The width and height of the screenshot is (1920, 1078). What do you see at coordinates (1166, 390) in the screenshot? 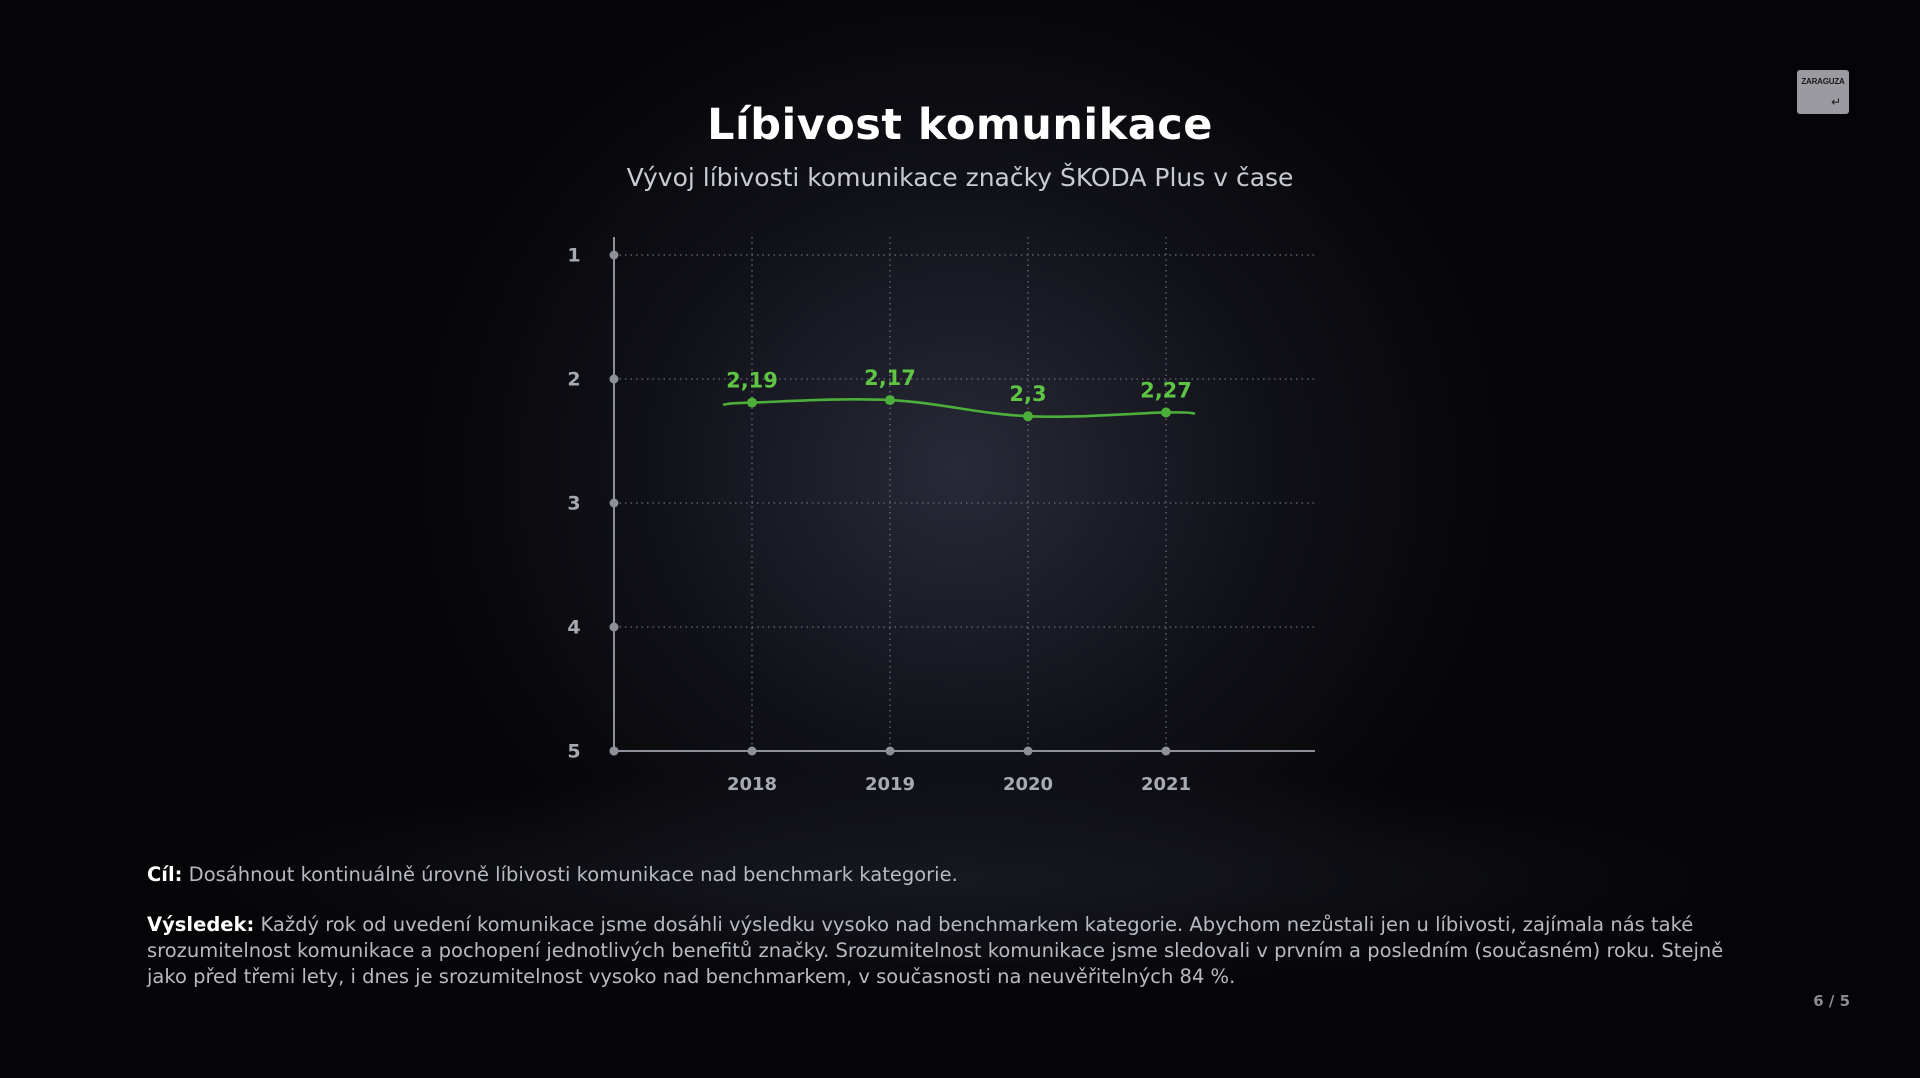
I see `data-label: 2,27` at bounding box center [1166, 390].